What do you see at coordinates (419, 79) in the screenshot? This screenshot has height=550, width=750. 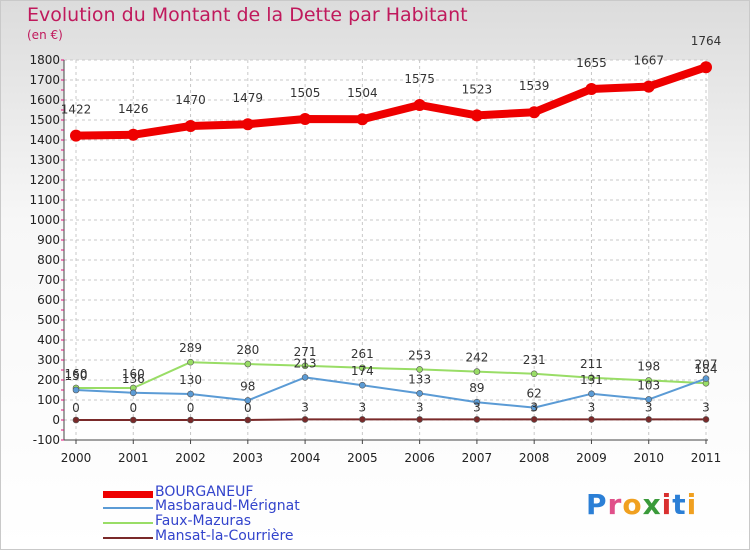 I see `data-label-bourganeuf: 1575` at bounding box center [419, 79].